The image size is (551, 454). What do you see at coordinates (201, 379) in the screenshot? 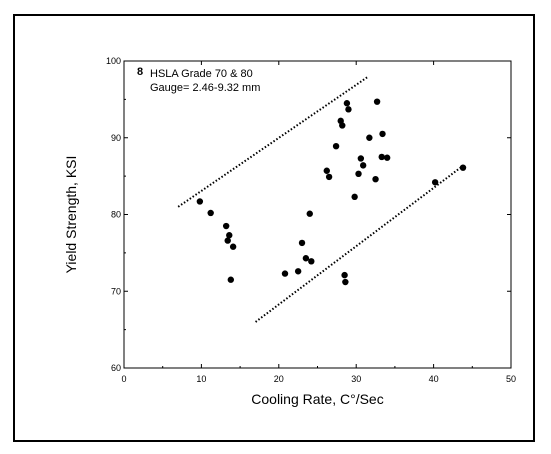
I see `x-tick-label: 10` at bounding box center [201, 379].